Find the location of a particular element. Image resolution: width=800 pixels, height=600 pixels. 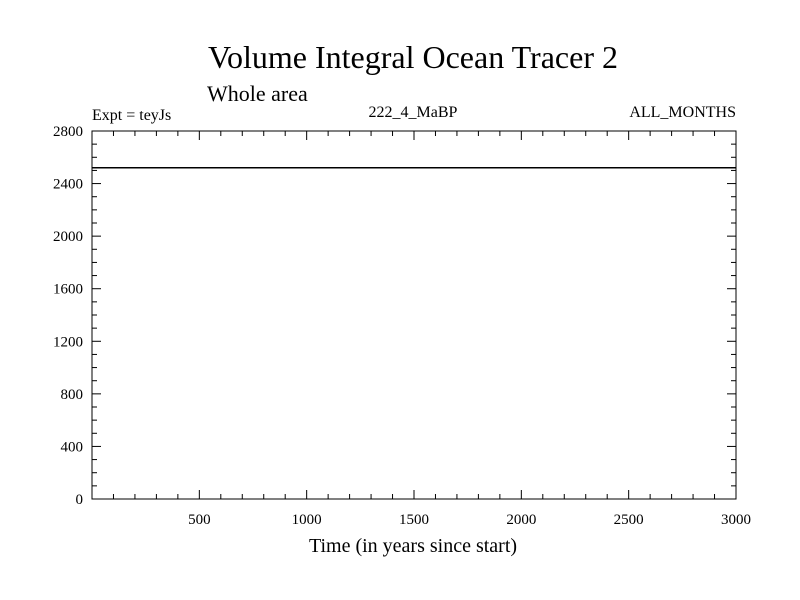

y-tick-label: 0 is located at coordinates (80, 500).